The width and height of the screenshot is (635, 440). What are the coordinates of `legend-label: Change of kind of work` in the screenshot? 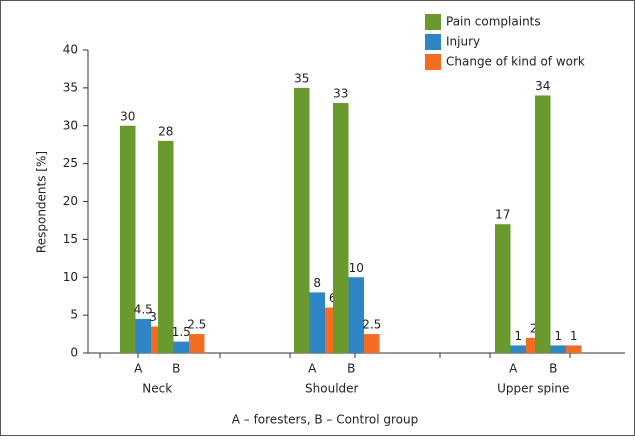 It's located at (515, 62).